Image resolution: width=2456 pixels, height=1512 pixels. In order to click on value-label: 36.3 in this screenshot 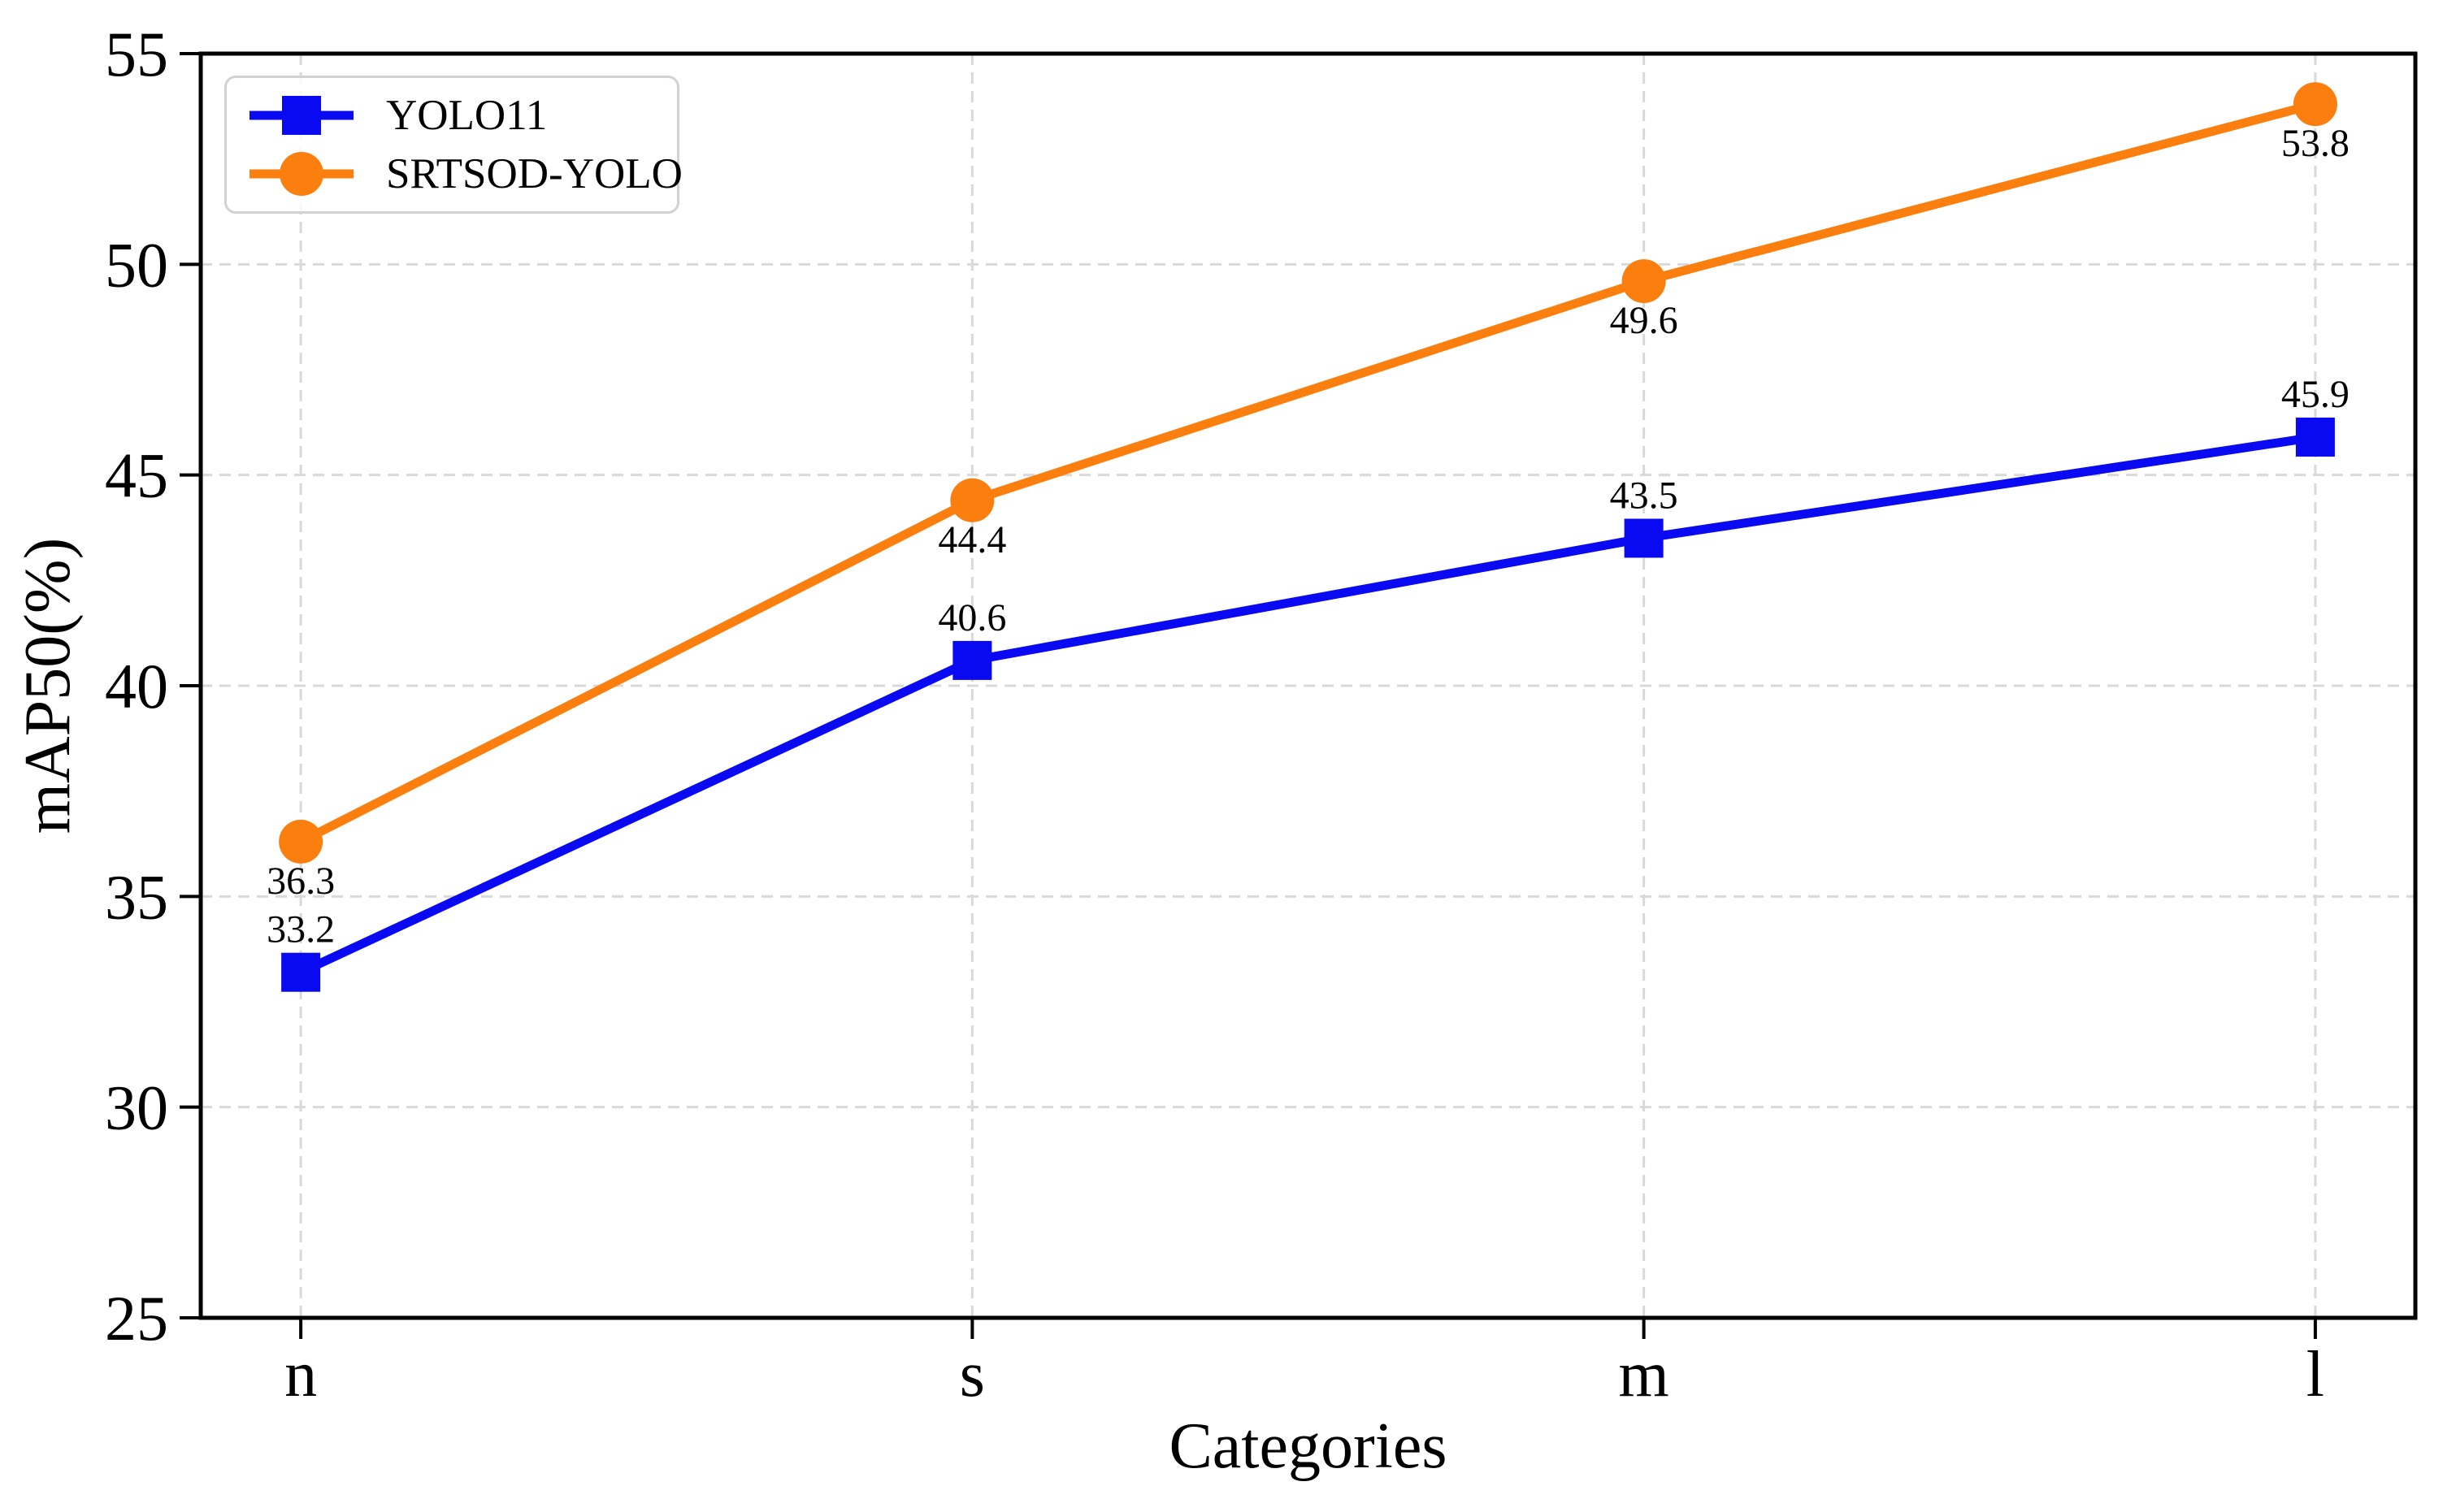, I will do `click(301, 881)`.